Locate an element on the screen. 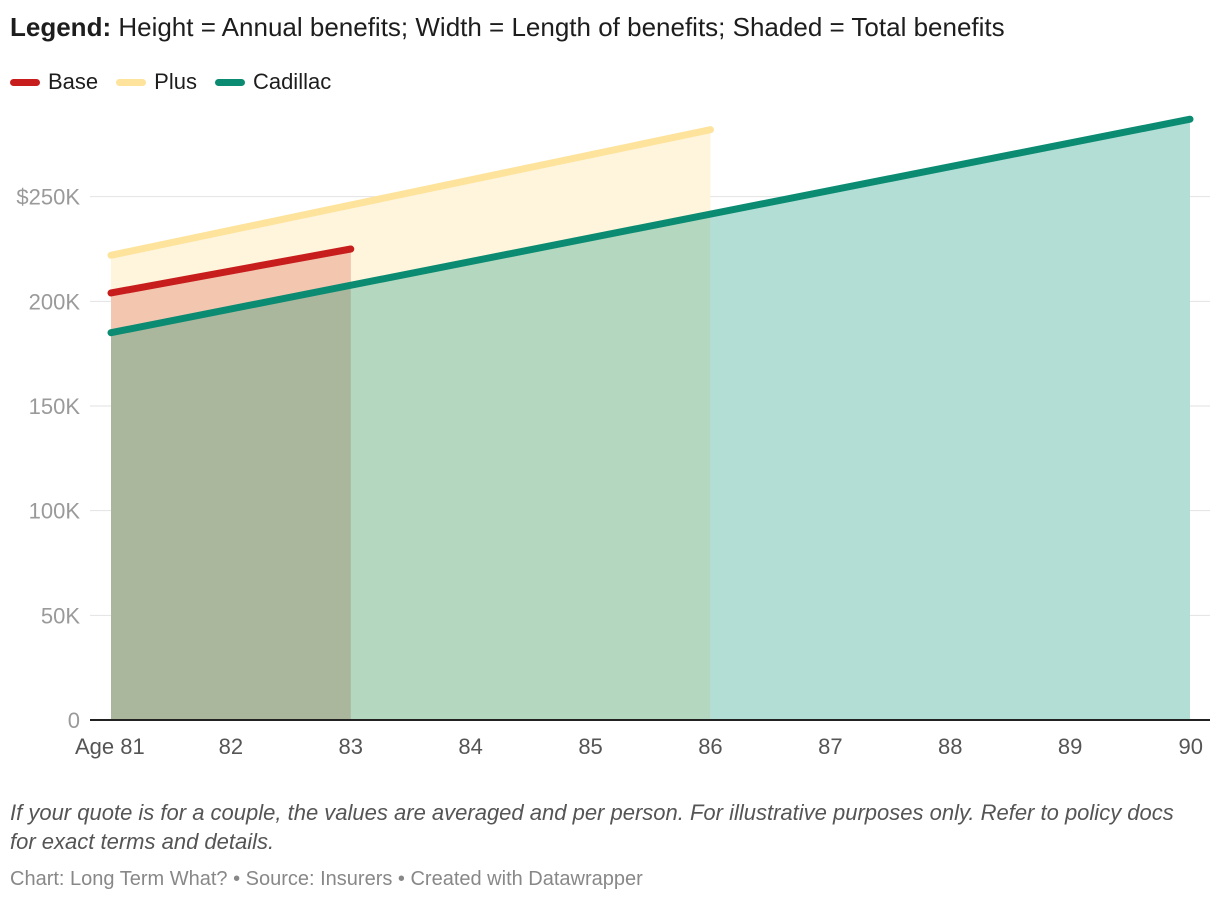  legend-label-base: Base is located at coordinates (73, 81).